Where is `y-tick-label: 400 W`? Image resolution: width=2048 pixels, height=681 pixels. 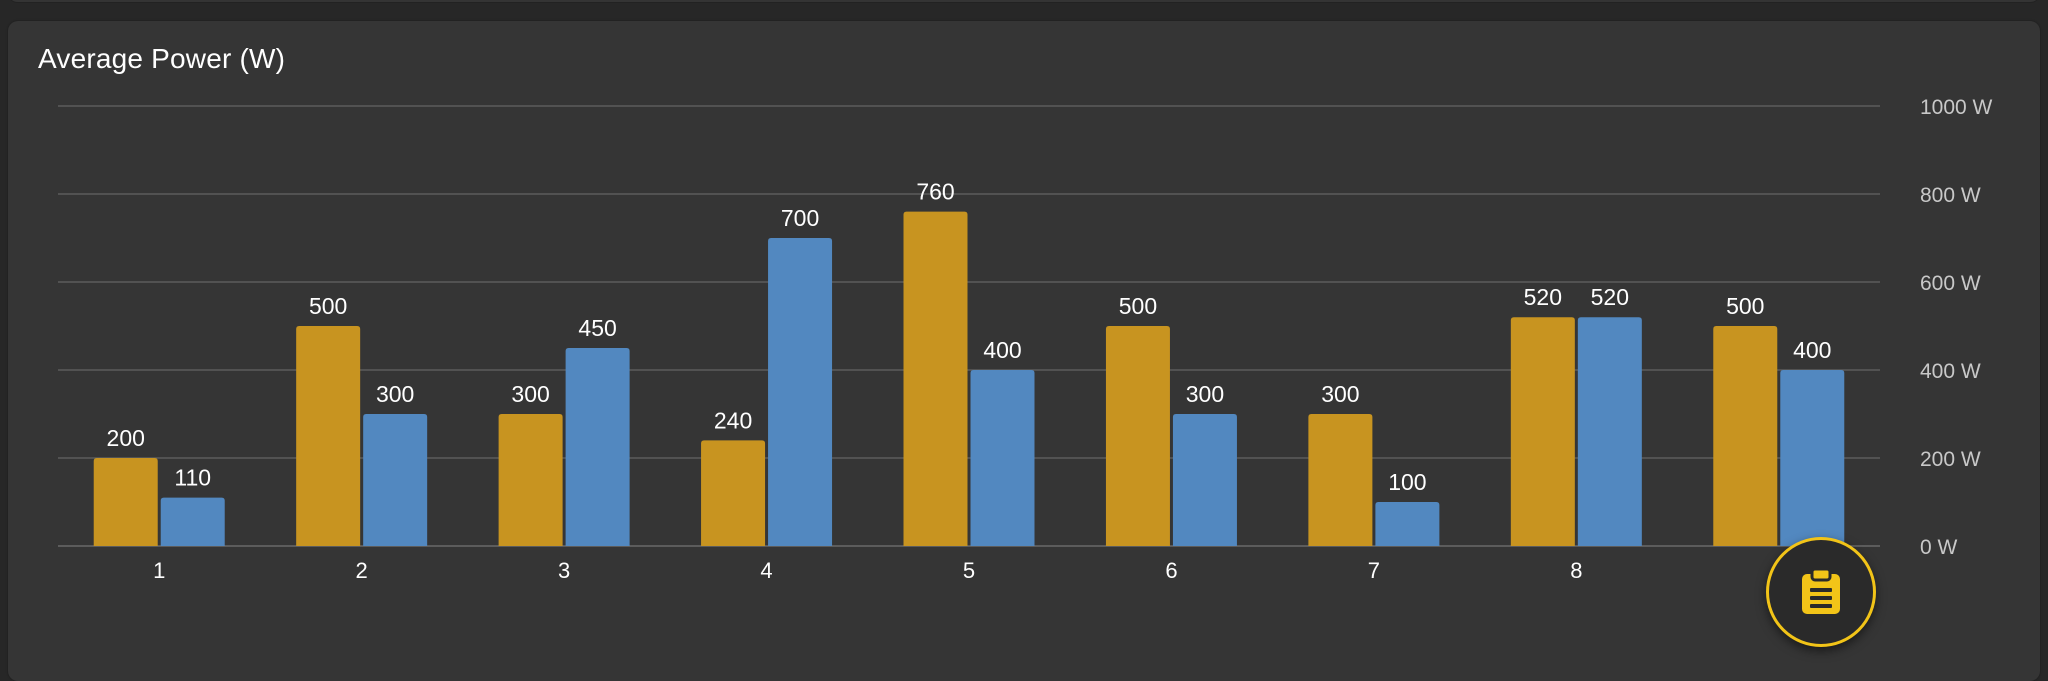
y-tick-label: 400 W is located at coordinates (1950, 371).